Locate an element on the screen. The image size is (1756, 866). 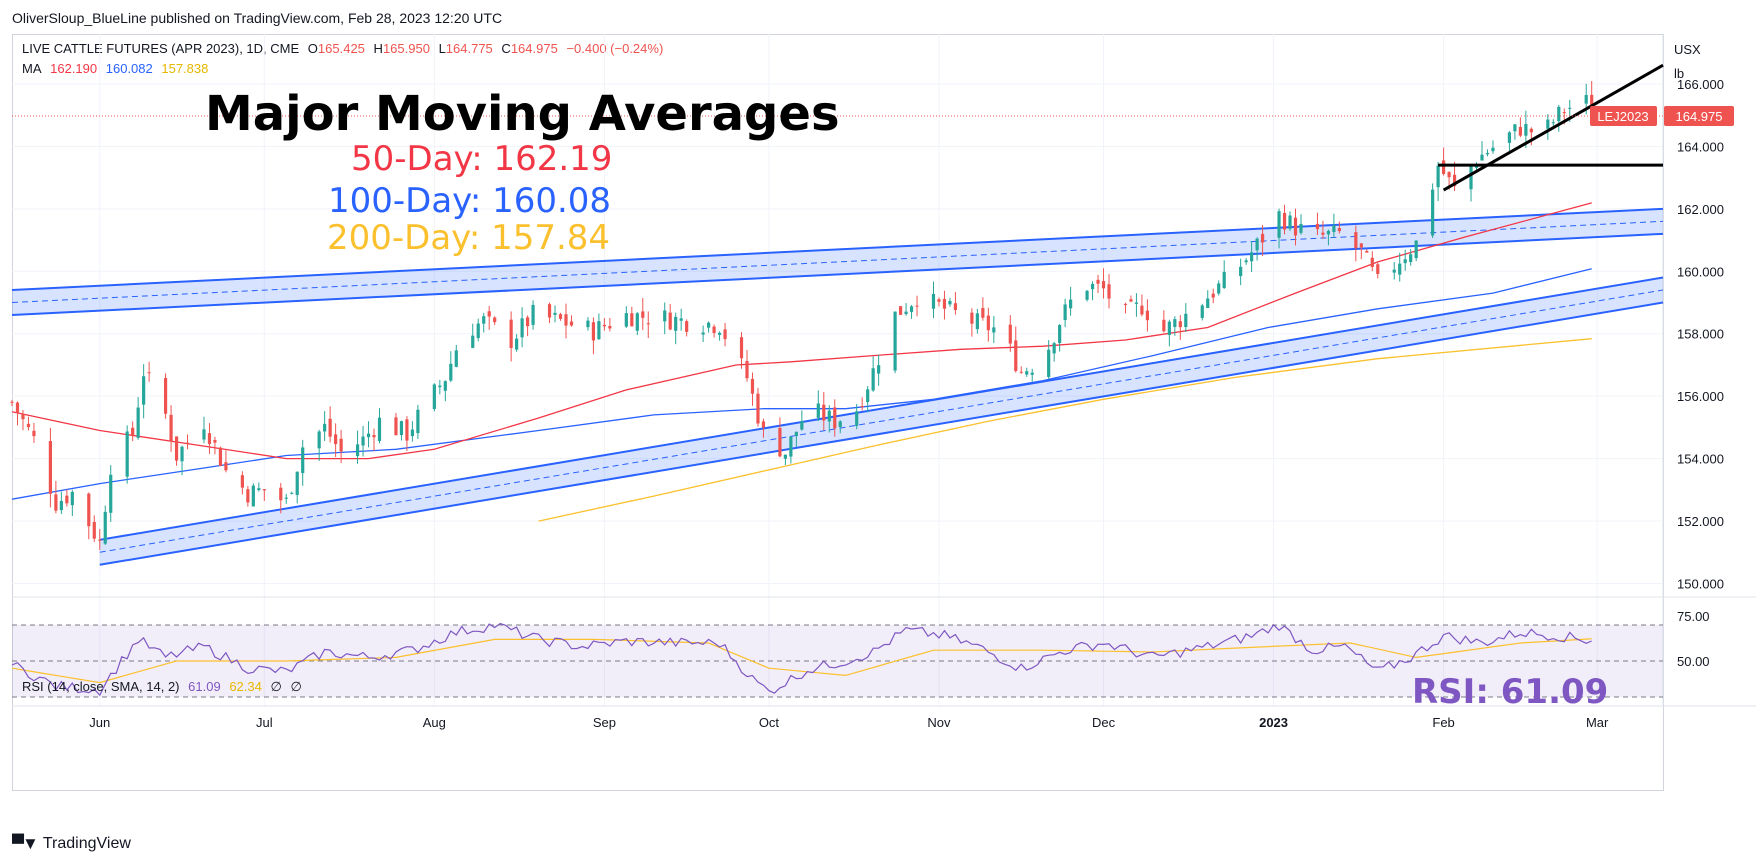
annotation-title: Major Moving Averages is located at coordinates (522, 114).